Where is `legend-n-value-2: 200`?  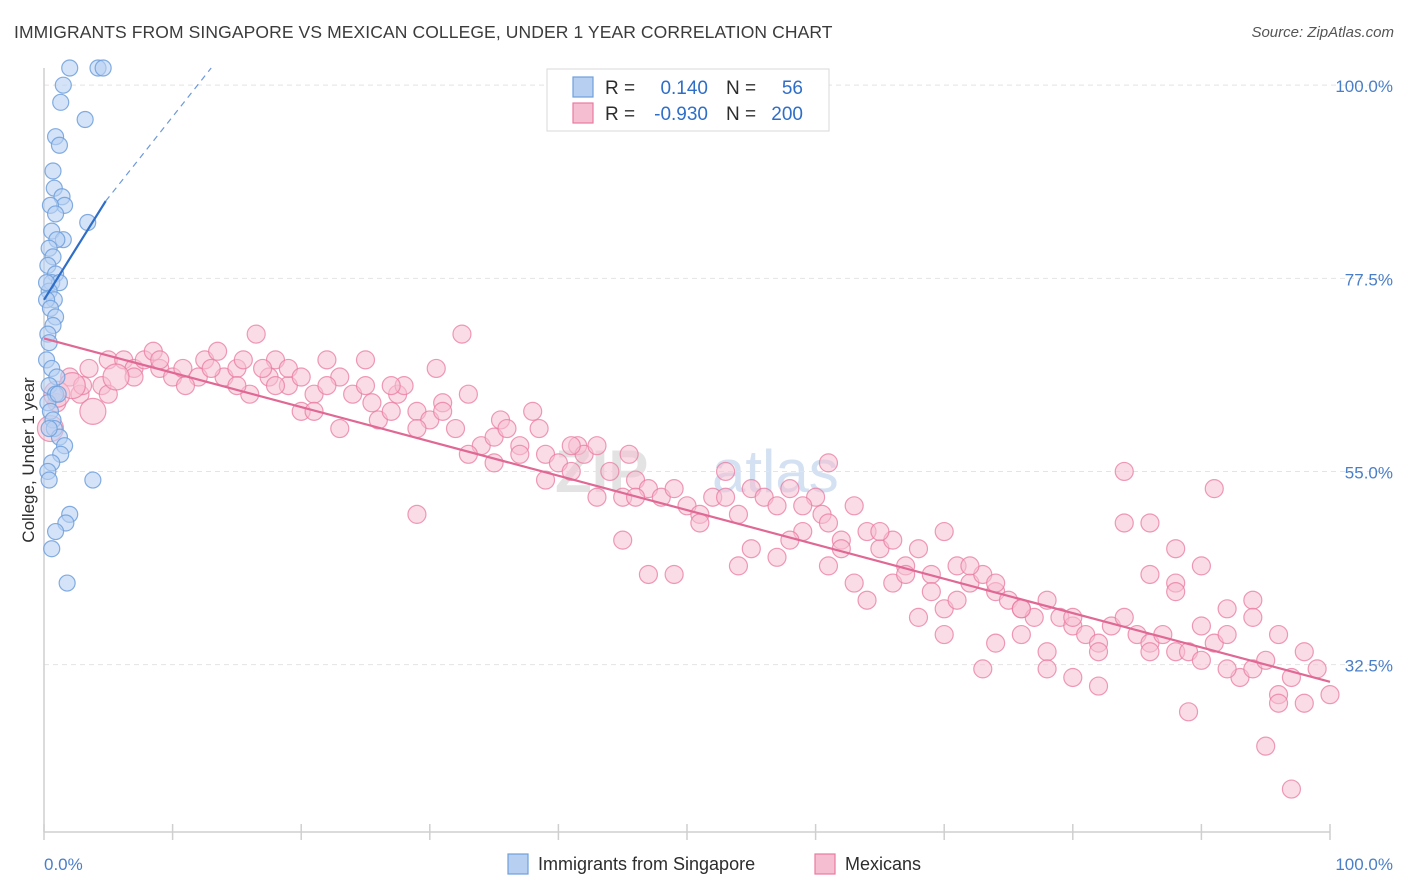
legend-n-value-2: 200 is located at coordinates (787, 114).